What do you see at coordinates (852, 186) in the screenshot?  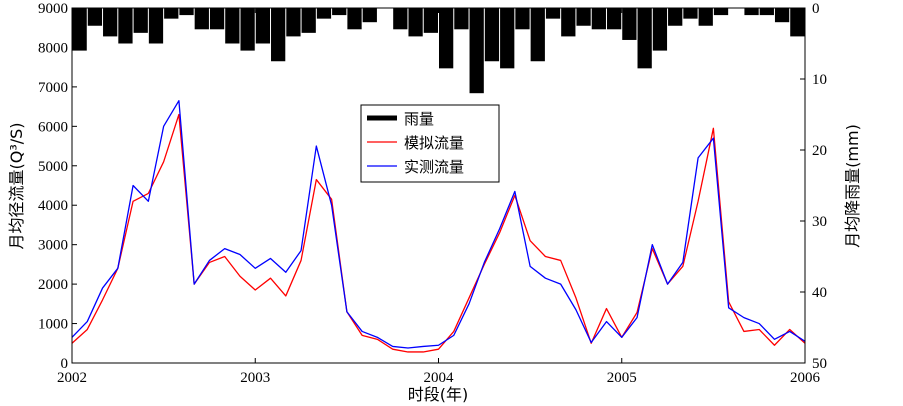 I see `right-y-axis-label: 月均降雨量(mm)` at bounding box center [852, 186].